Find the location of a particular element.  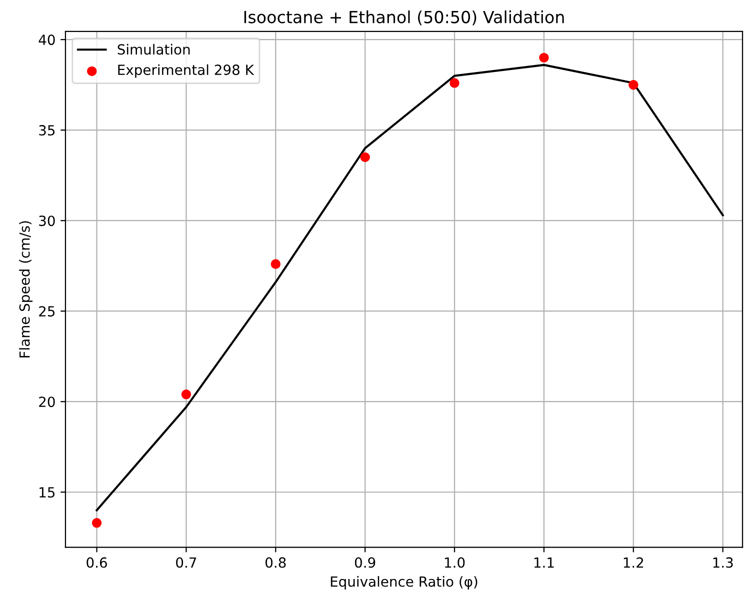

x-tick-label: 1.1 is located at coordinates (544, 562).